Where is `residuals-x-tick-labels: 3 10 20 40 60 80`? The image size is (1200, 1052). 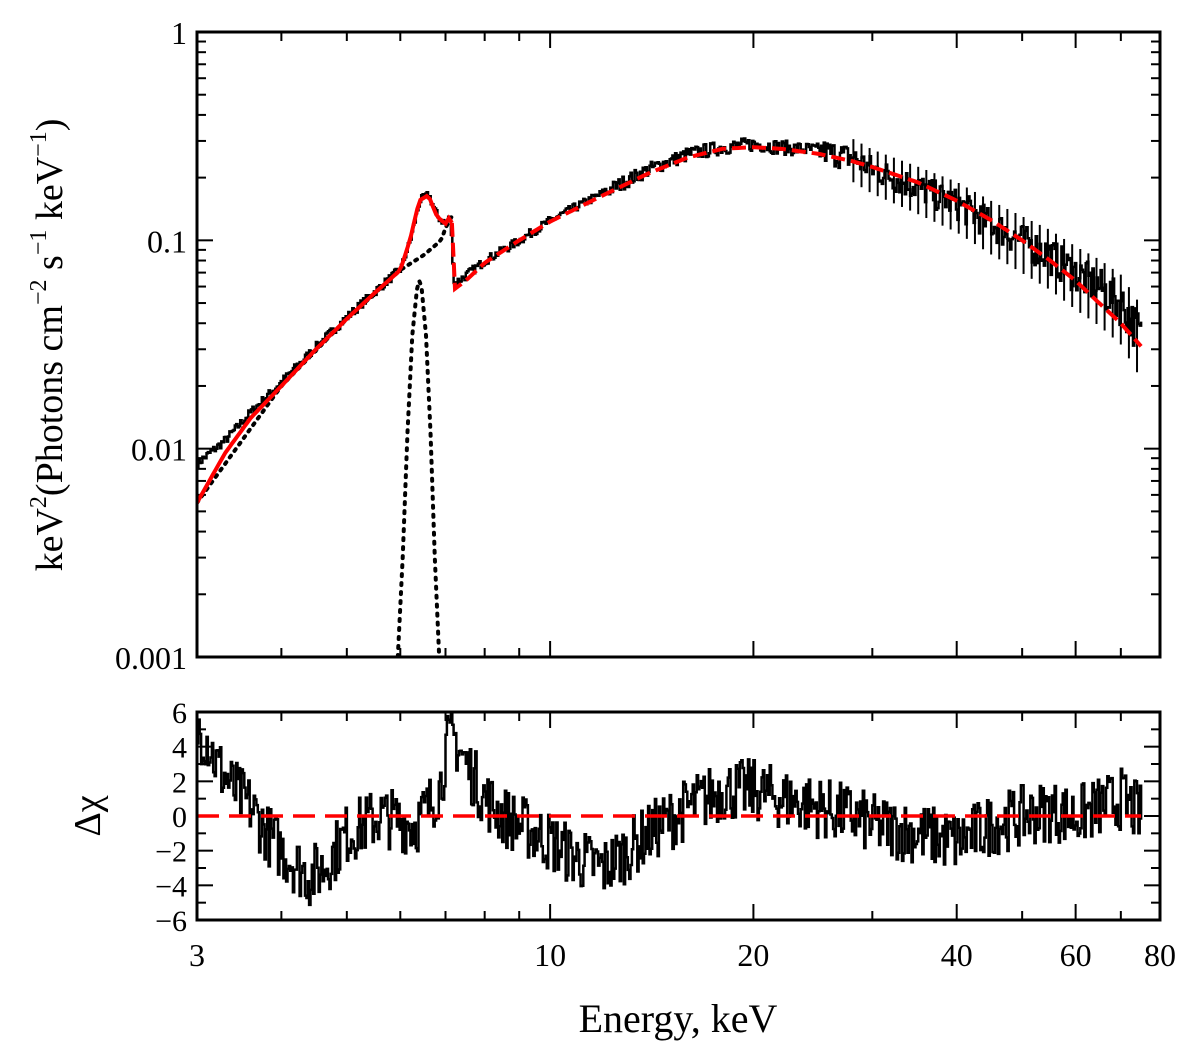
residuals-x-tick-labels: 3 10 20 40 60 80 is located at coordinates (682, 955).